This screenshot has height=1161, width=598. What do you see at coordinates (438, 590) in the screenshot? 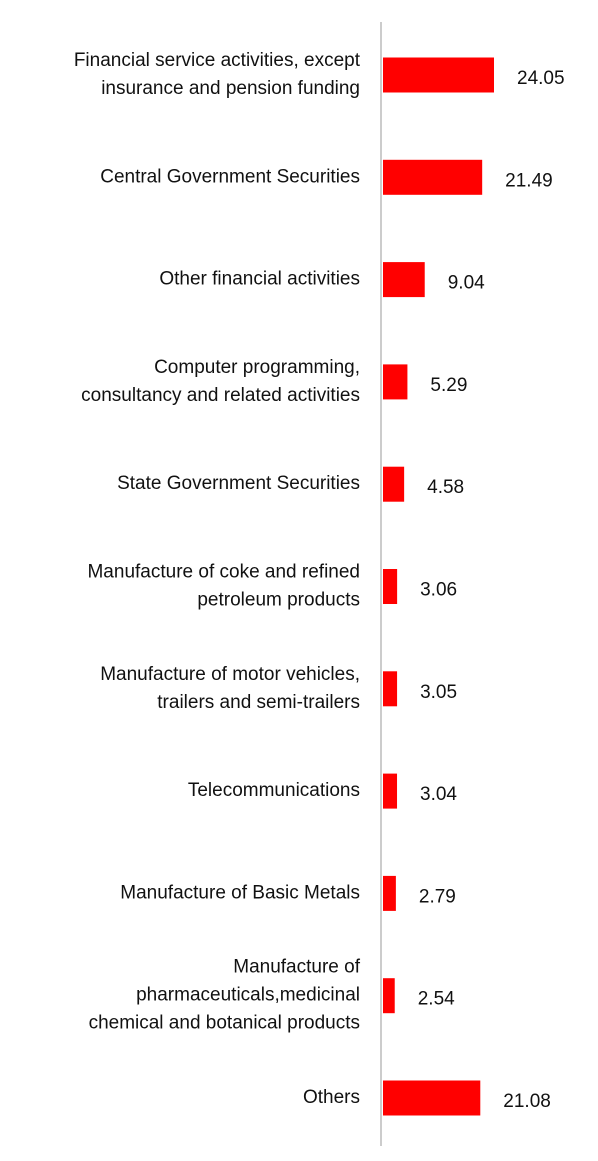
I see `data-label: 3.06` at bounding box center [438, 590].